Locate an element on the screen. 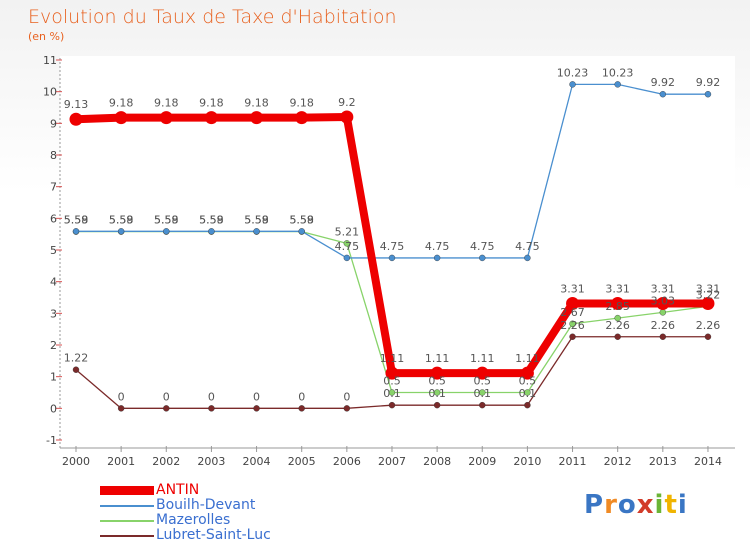 The height and width of the screenshot is (550, 750). point-mazerolles-2008 is located at coordinates (437, 392).